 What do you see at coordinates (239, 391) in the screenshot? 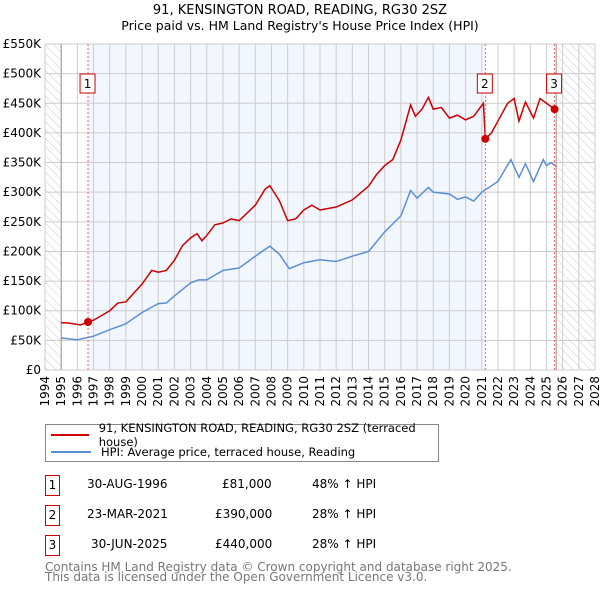
I see `x-tick-label: 2006` at bounding box center [239, 391].